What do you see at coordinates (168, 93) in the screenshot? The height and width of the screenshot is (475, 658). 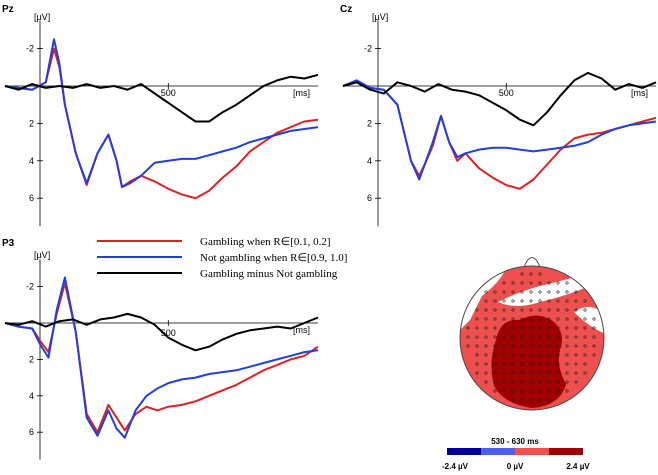 I see `x-tick-label-pz: 500` at bounding box center [168, 93].